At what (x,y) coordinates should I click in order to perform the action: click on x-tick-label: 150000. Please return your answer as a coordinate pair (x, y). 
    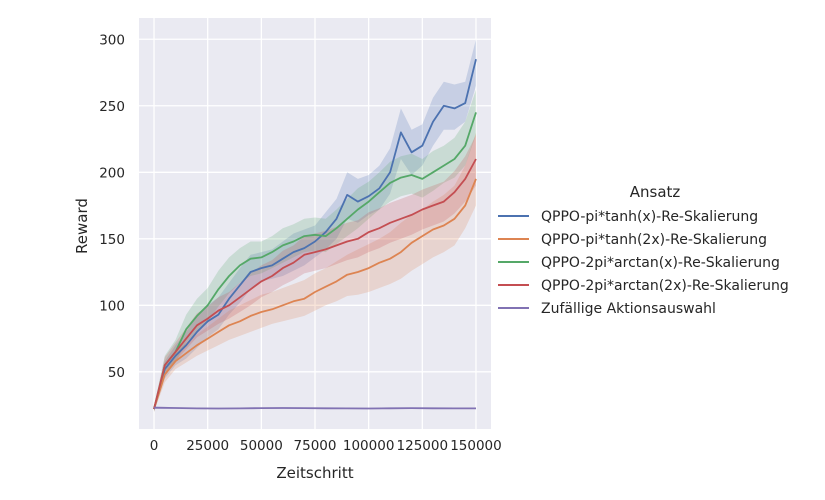
    Looking at the image, I should click on (476, 446).